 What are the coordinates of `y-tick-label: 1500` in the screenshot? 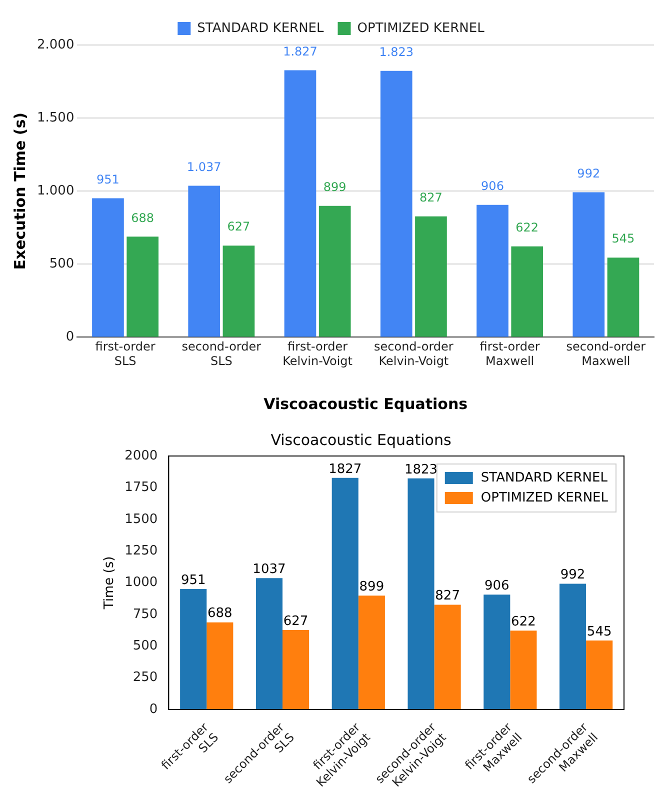 It's located at (141, 519).